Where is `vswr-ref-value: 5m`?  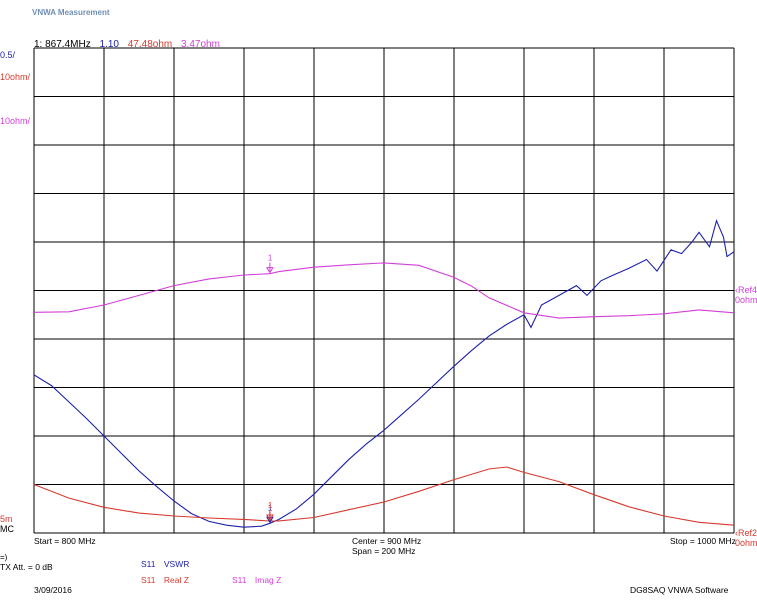
vswr-ref-value: 5m is located at coordinates (6, 519).